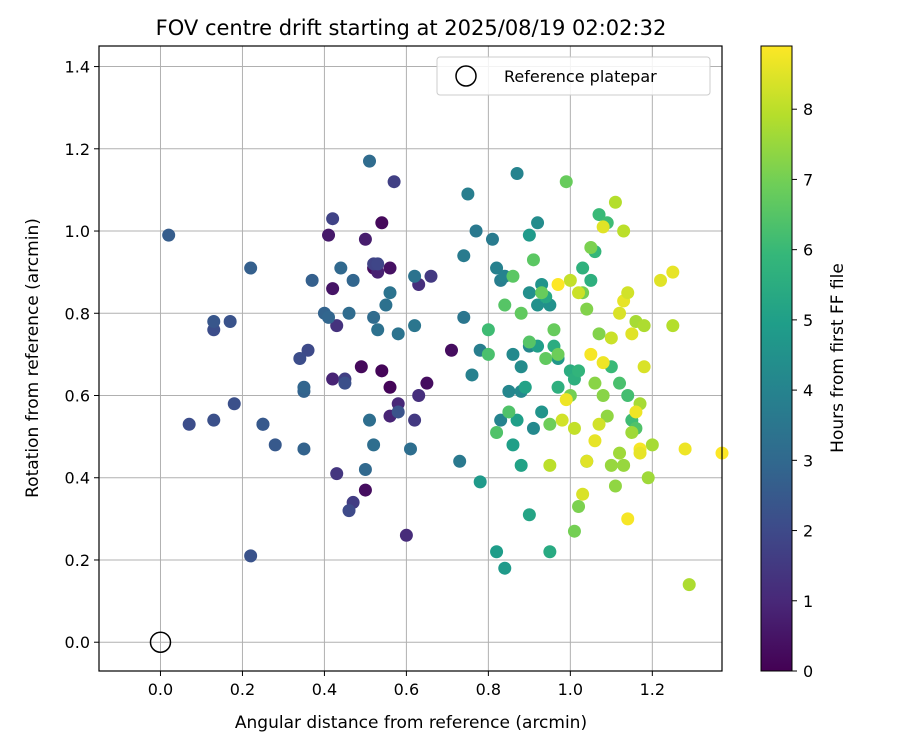 This screenshot has width=900, height=750. Describe the element at coordinates (77, 560) in the screenshot. I see `y-tick-label: 0.2` at that location.